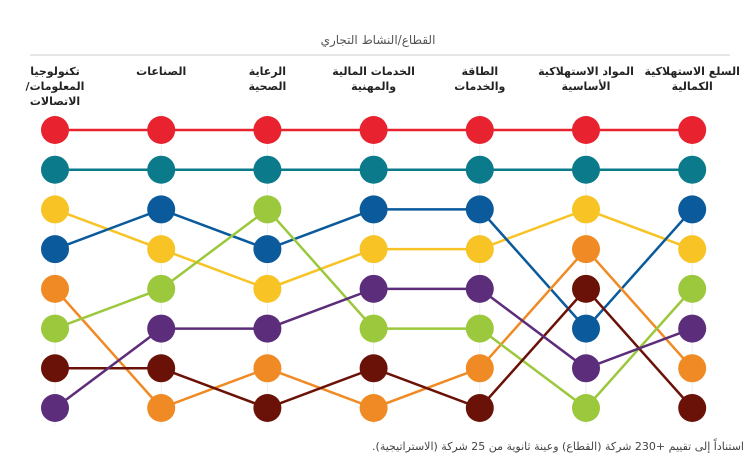  Describe the element at coordinates (267, 79) in the screenshot. I see `category-label: الرعاية الصحية` at that location.